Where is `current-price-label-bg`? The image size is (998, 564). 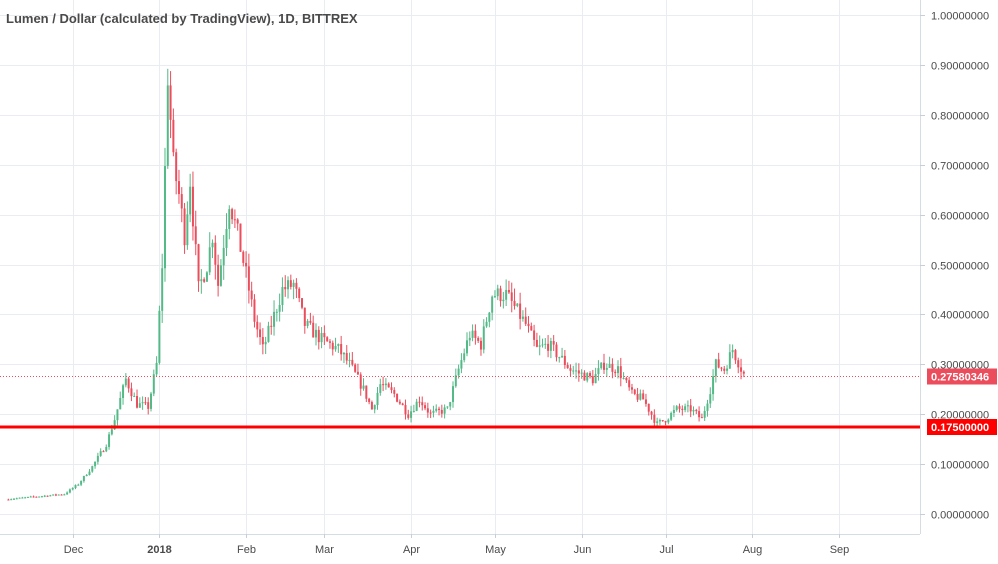
current-price-label-bg is located at coordinates (962, 376).